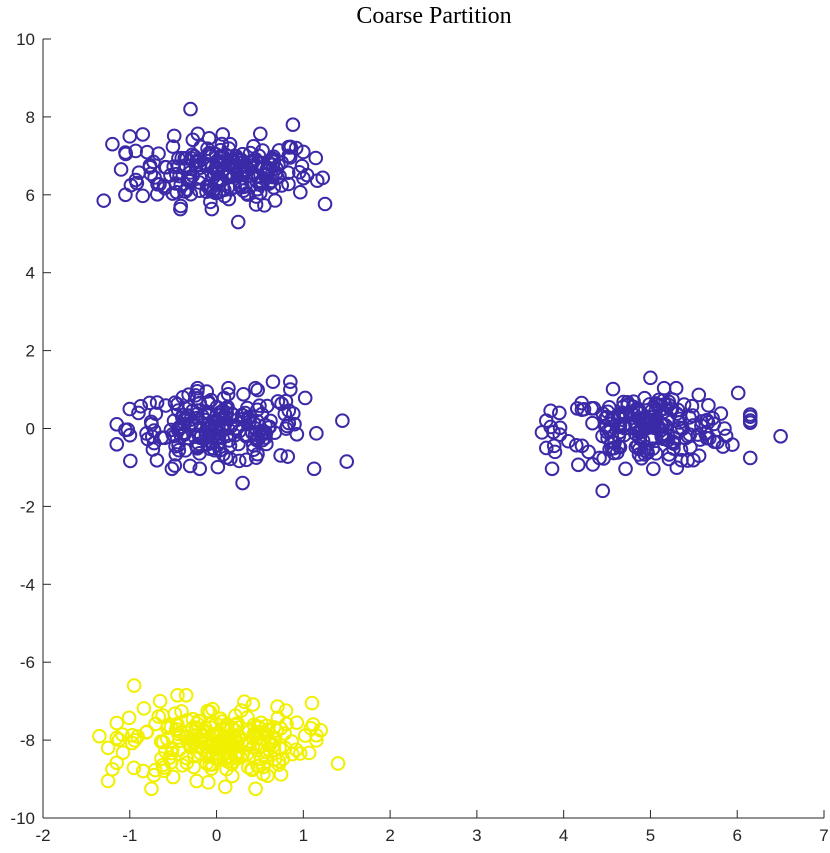  What do you see at coordinates (129, 835) in the screenshot?
I see `x-tick-label: -1` at bounding box center [129, 835].